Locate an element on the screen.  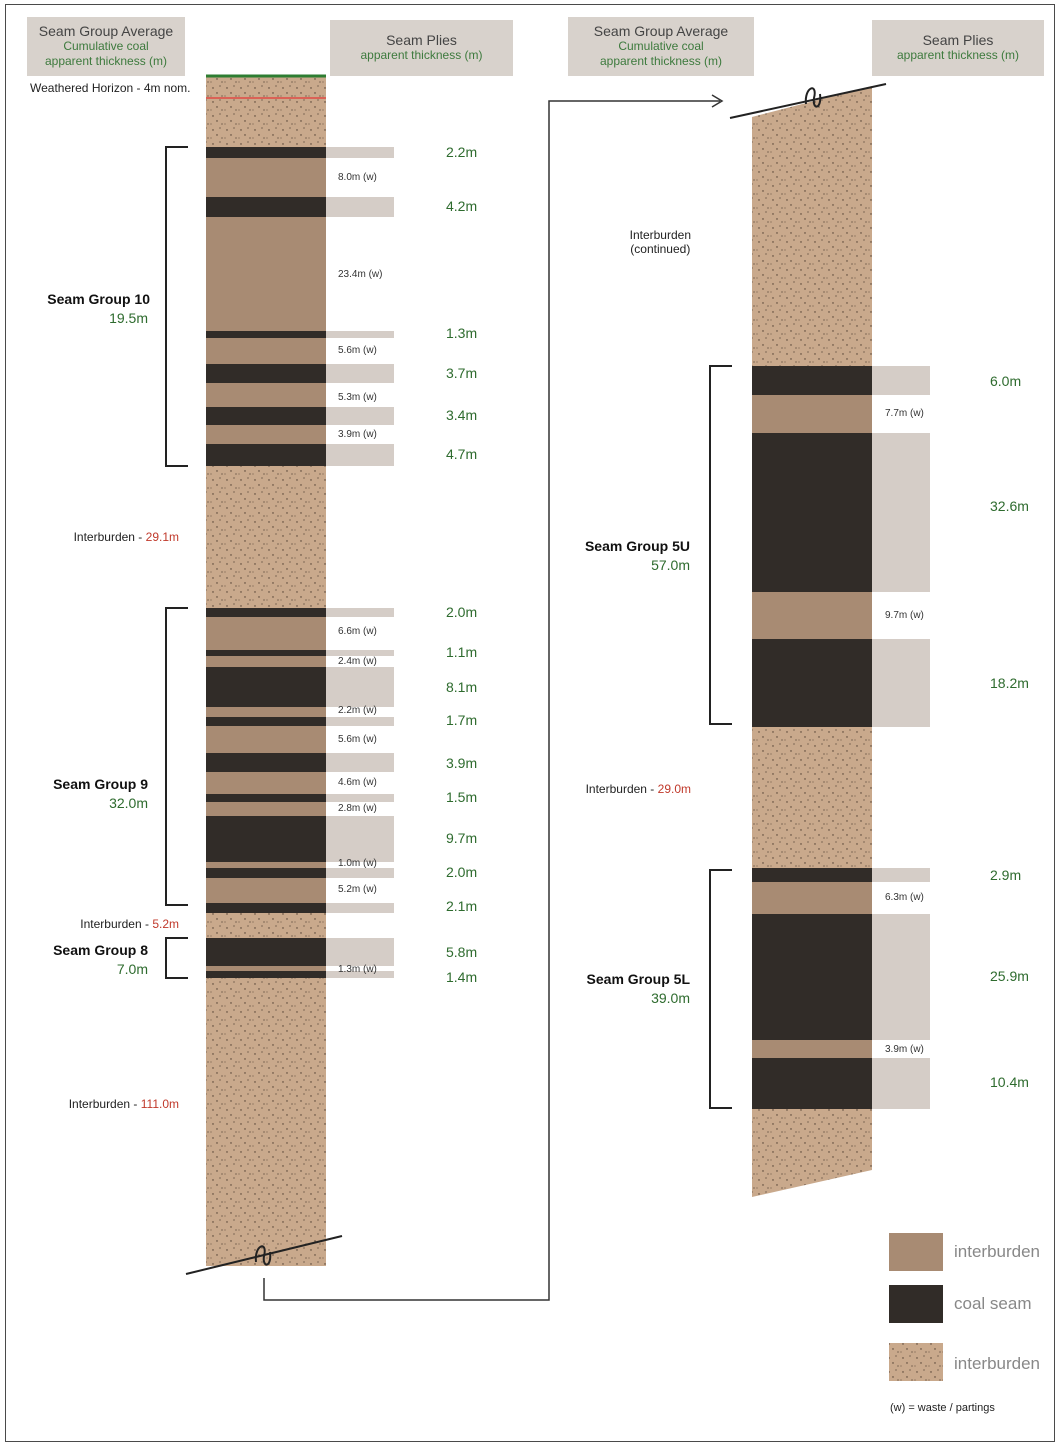
connector-arrowhead is located at coordinates (717, 101).